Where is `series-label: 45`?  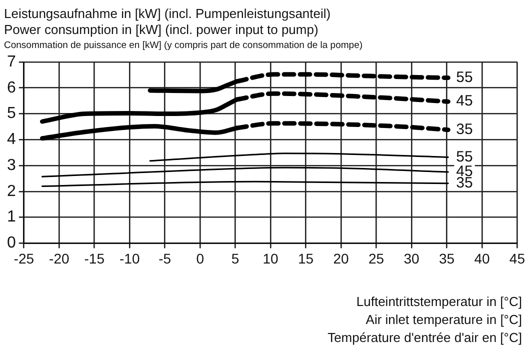
series-label: 45 is located at coordinates (464, 101).